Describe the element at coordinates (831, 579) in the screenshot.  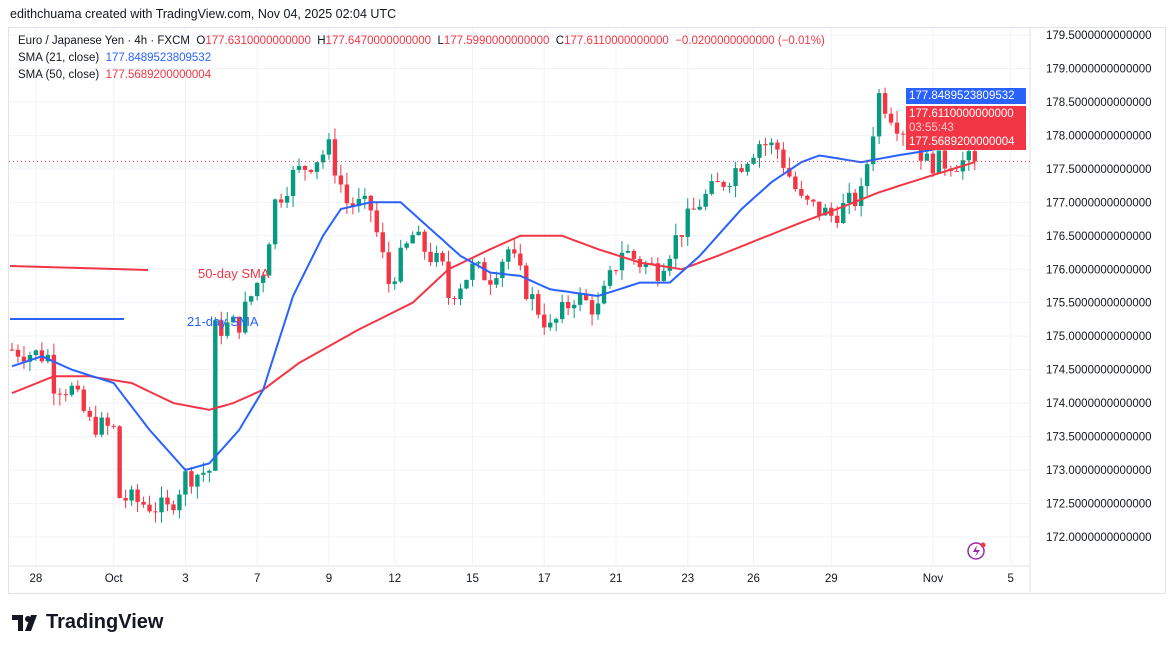
I see `x-tick-label: 29` at that location.